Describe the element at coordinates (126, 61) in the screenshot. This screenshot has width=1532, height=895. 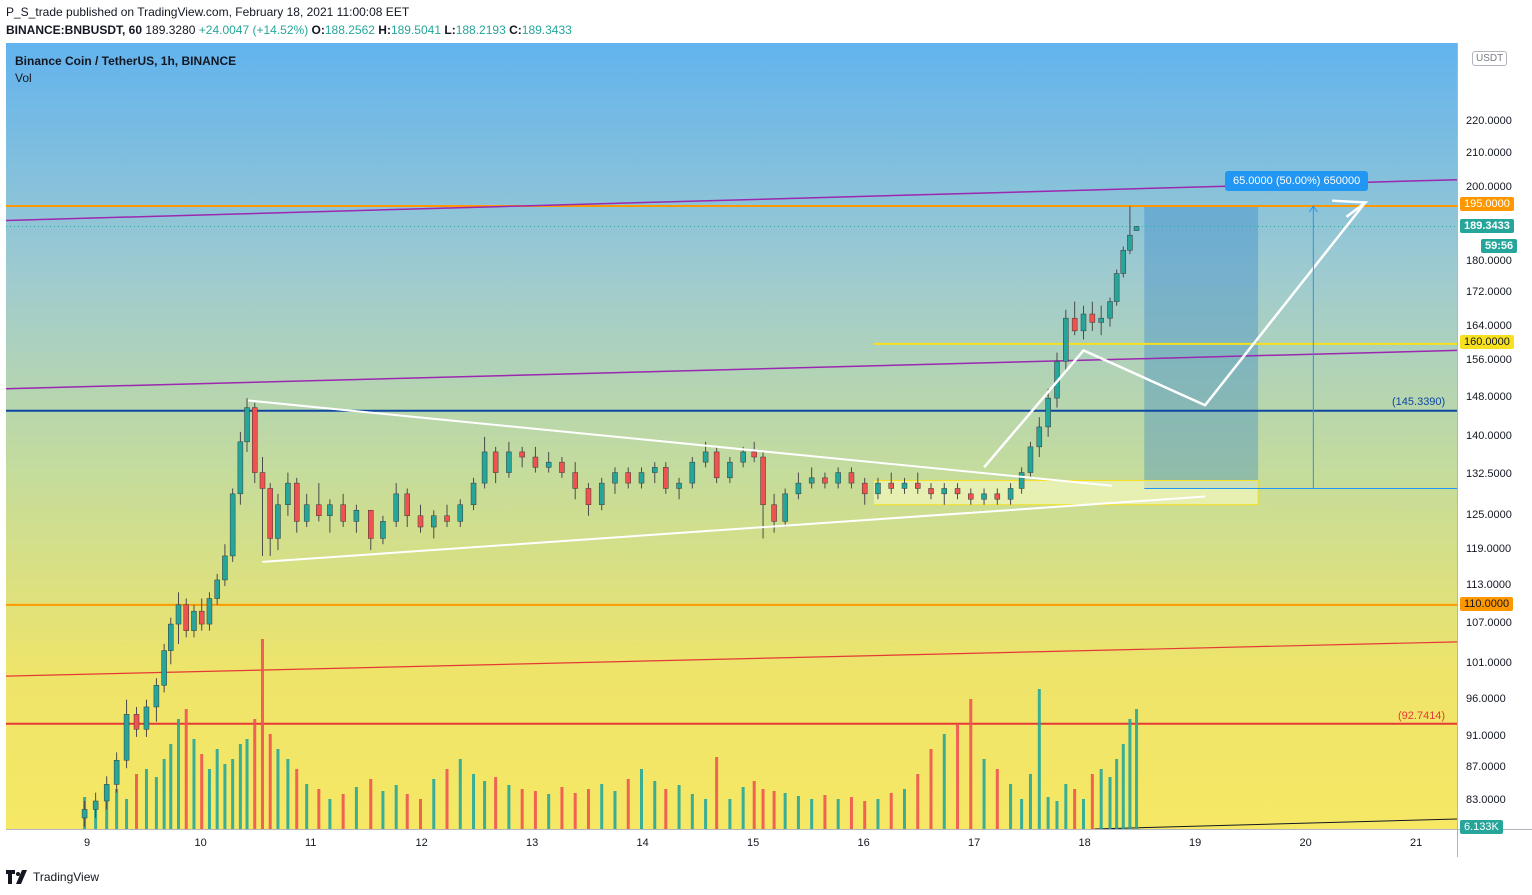
I see `legend-symbol: Binance Coin / TetherUS, 1h, BINANCE` at that location.